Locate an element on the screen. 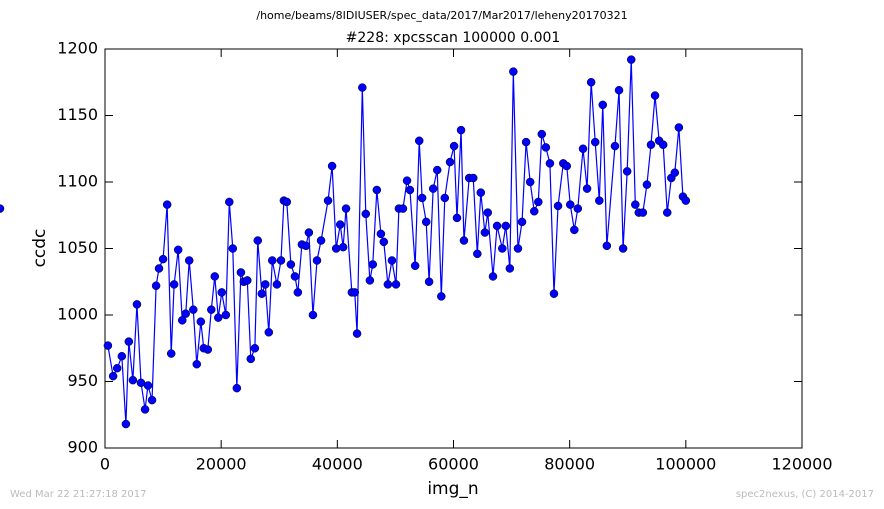  x-tick-label: 100000 is located at coordinates (685, 464).